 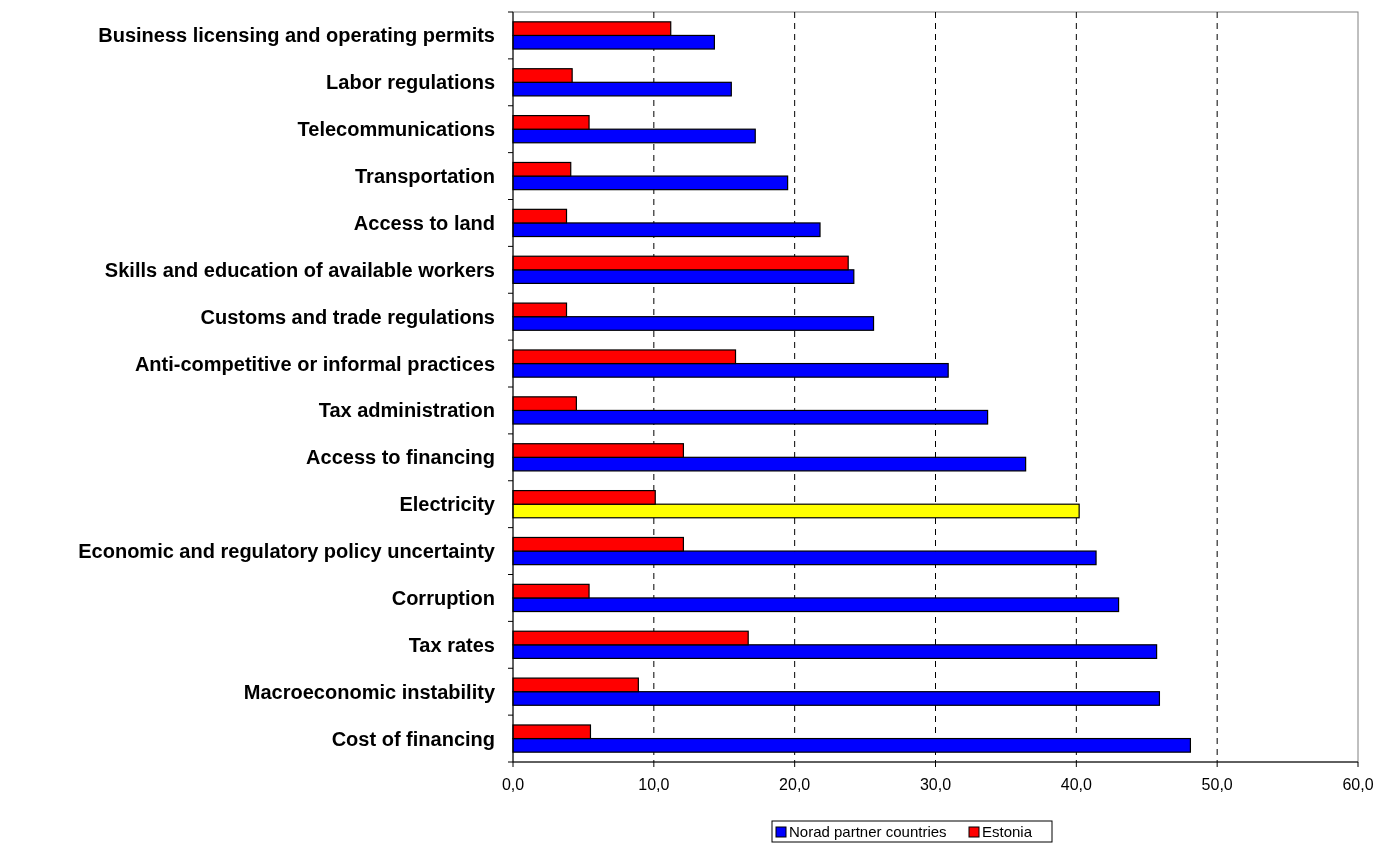 I want to click on x-tick-label: 40,0, so click(x=1076, y=784).